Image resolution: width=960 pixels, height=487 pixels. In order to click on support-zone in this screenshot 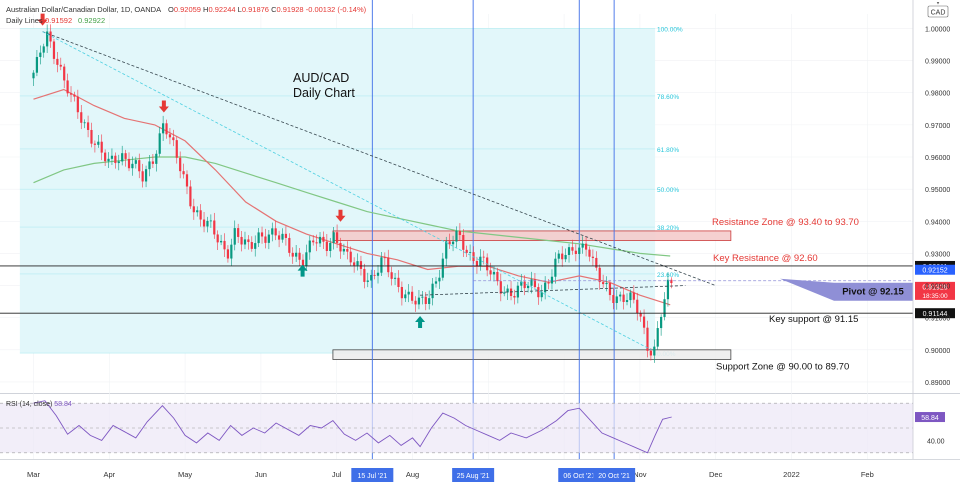, I will do `click(532, 354)`.